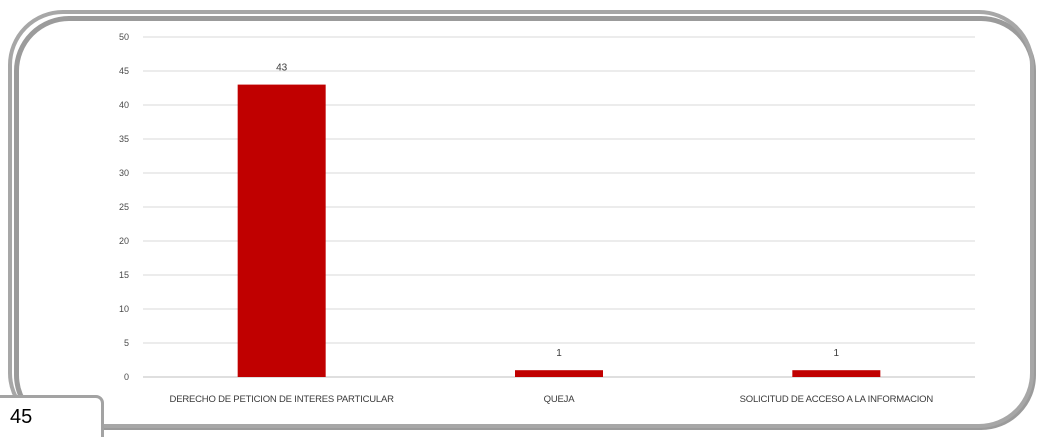  What do you see at coordinates (126, 377) in the screenshot?
I see `y-tick-label: 0` at bounding box center [126, 377].